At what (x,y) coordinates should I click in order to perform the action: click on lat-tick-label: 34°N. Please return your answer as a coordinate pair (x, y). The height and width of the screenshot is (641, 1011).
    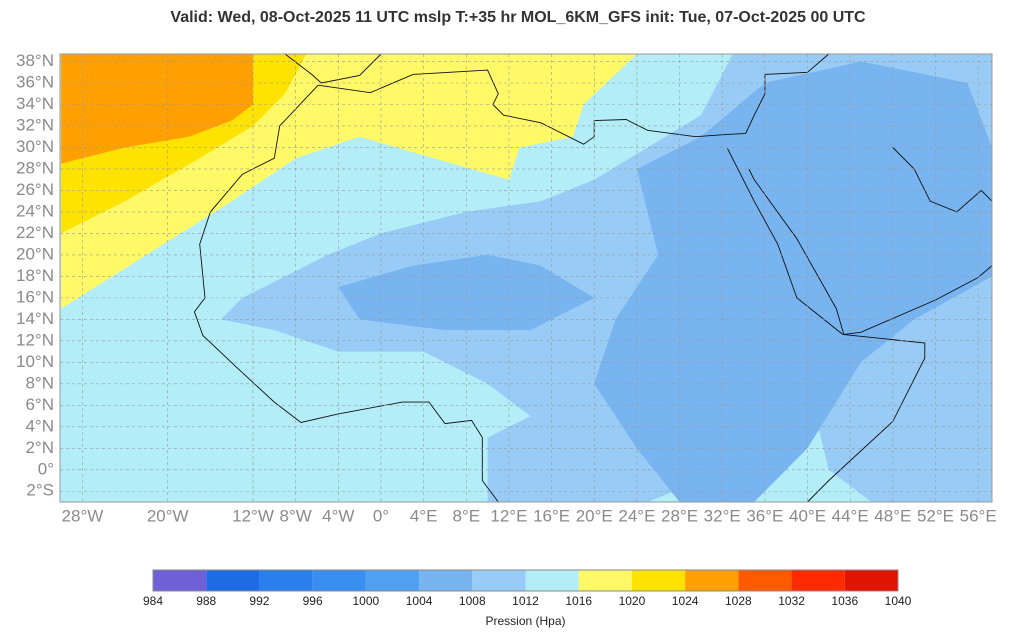
    Looking at the image, I should click on (35, 103).